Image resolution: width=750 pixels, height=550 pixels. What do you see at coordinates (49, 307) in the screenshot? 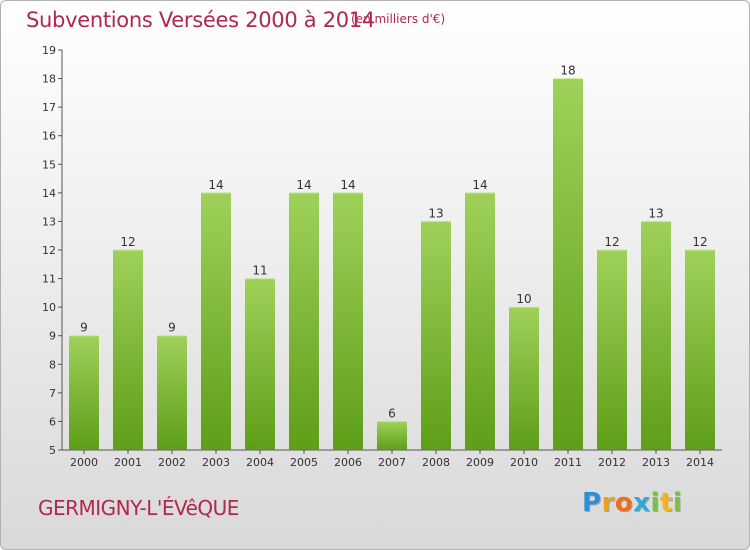
I see `y-tick-label: 10` at bounding box center [49, 307].